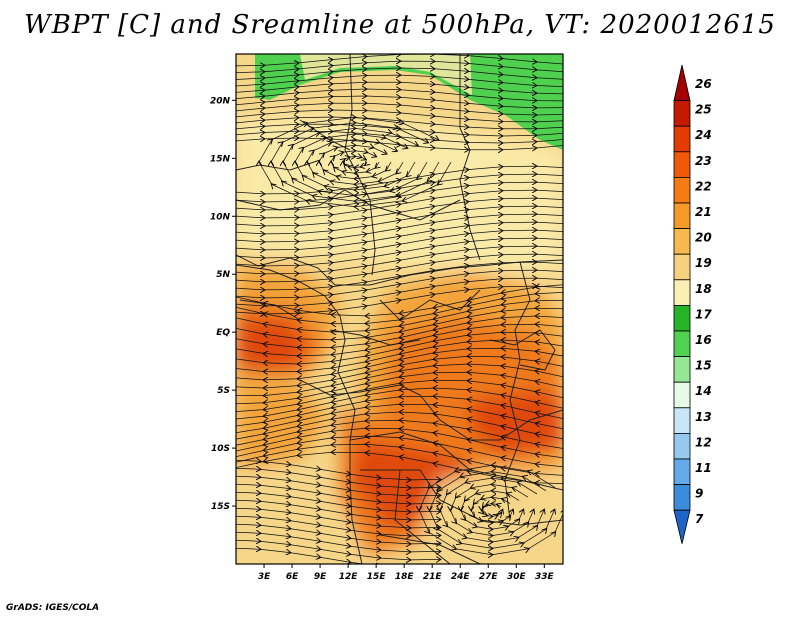 This screenshot has width=800, height=618. I want to click on colorbar: 26 25 24 23 22 21 20 19 18 17 16 15 14 13 12 11 9 7, so click(692, 304).